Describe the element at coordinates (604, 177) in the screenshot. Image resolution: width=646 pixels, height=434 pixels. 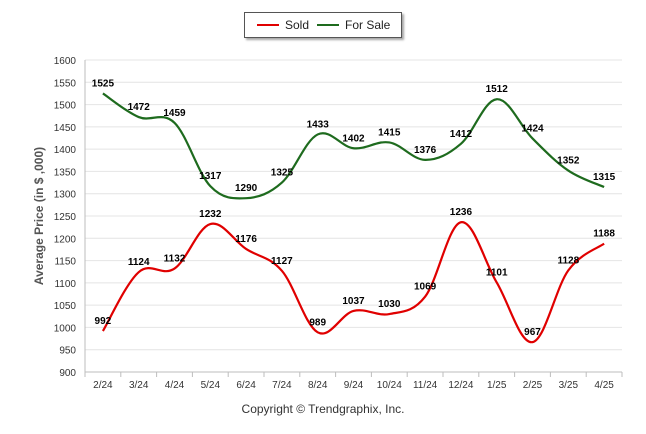
I see `data-label-for-sale: 1315` at that location.